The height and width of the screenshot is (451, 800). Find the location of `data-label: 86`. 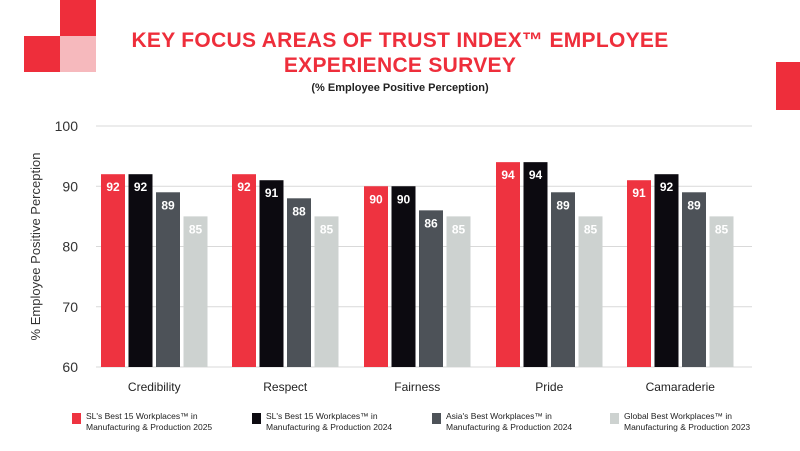

data-label: 86 is located at coordinates (431, 223).